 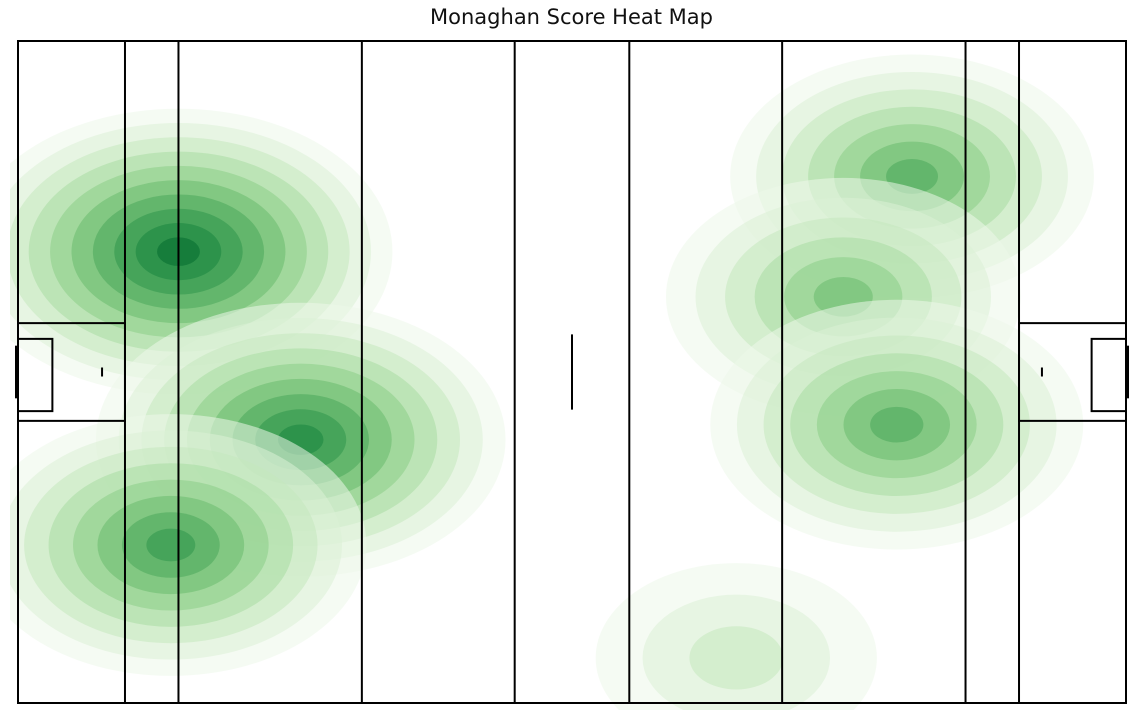 I want to click on chart-title: Monaghan Score Heat Map, so click(x=571, y=17).